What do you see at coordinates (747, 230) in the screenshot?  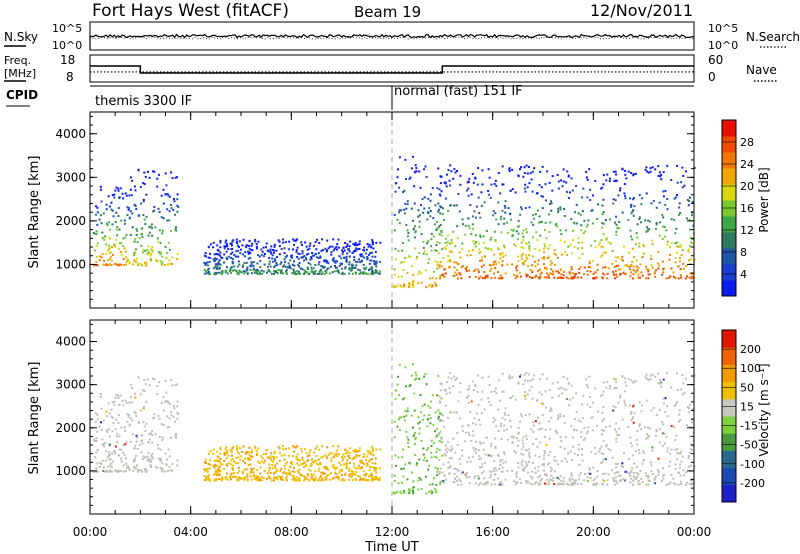 I see `power-colorbar-tick: 12` at bounding box center [747, 230].